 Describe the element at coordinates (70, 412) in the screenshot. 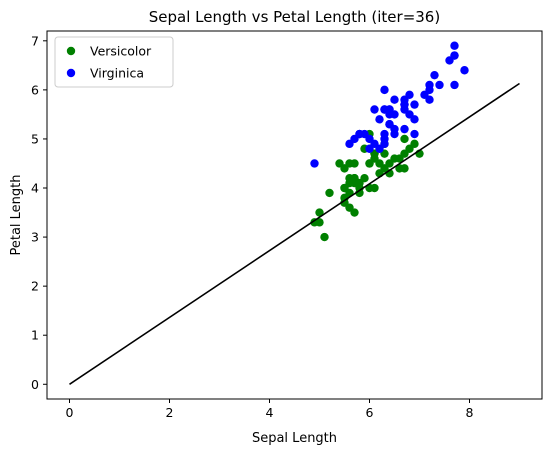

I see `x-tick-label: 0` at that location.